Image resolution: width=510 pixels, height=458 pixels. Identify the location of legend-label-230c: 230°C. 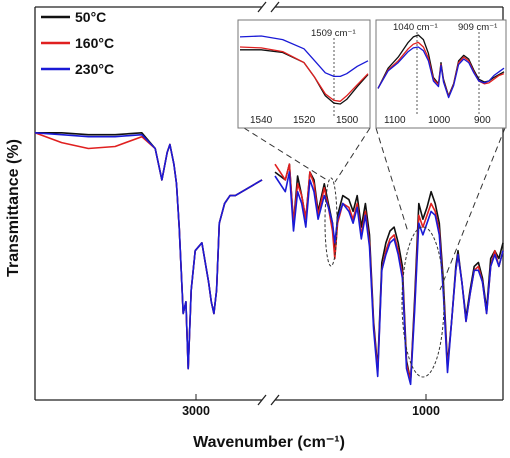
(94, 69).